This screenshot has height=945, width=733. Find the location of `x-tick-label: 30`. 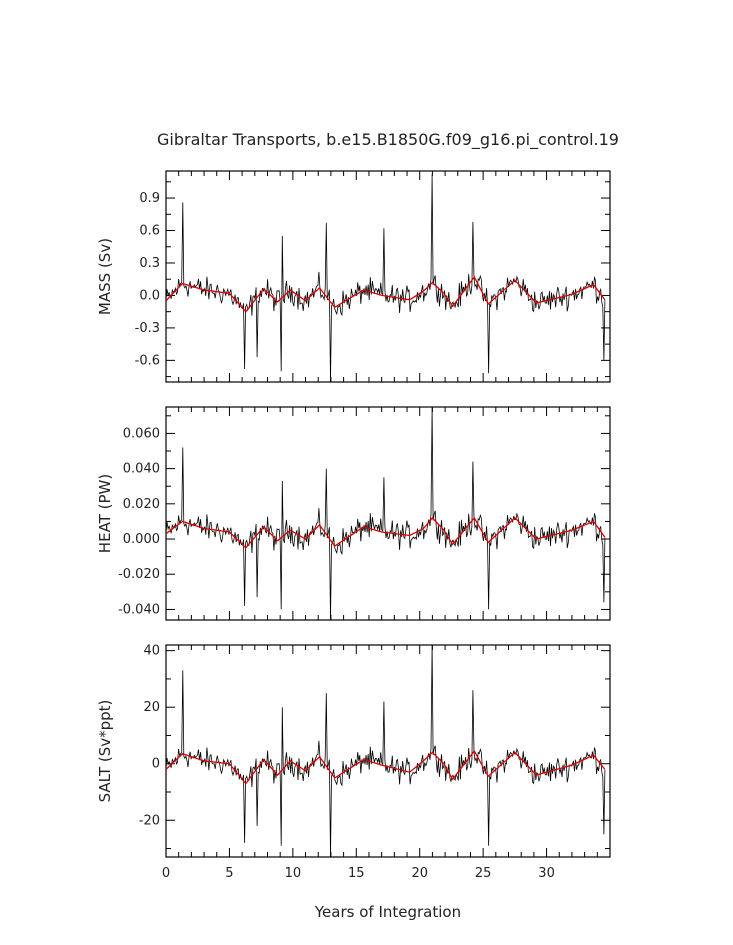

x-tick-label: 30 is located at coordinates (546, 873).